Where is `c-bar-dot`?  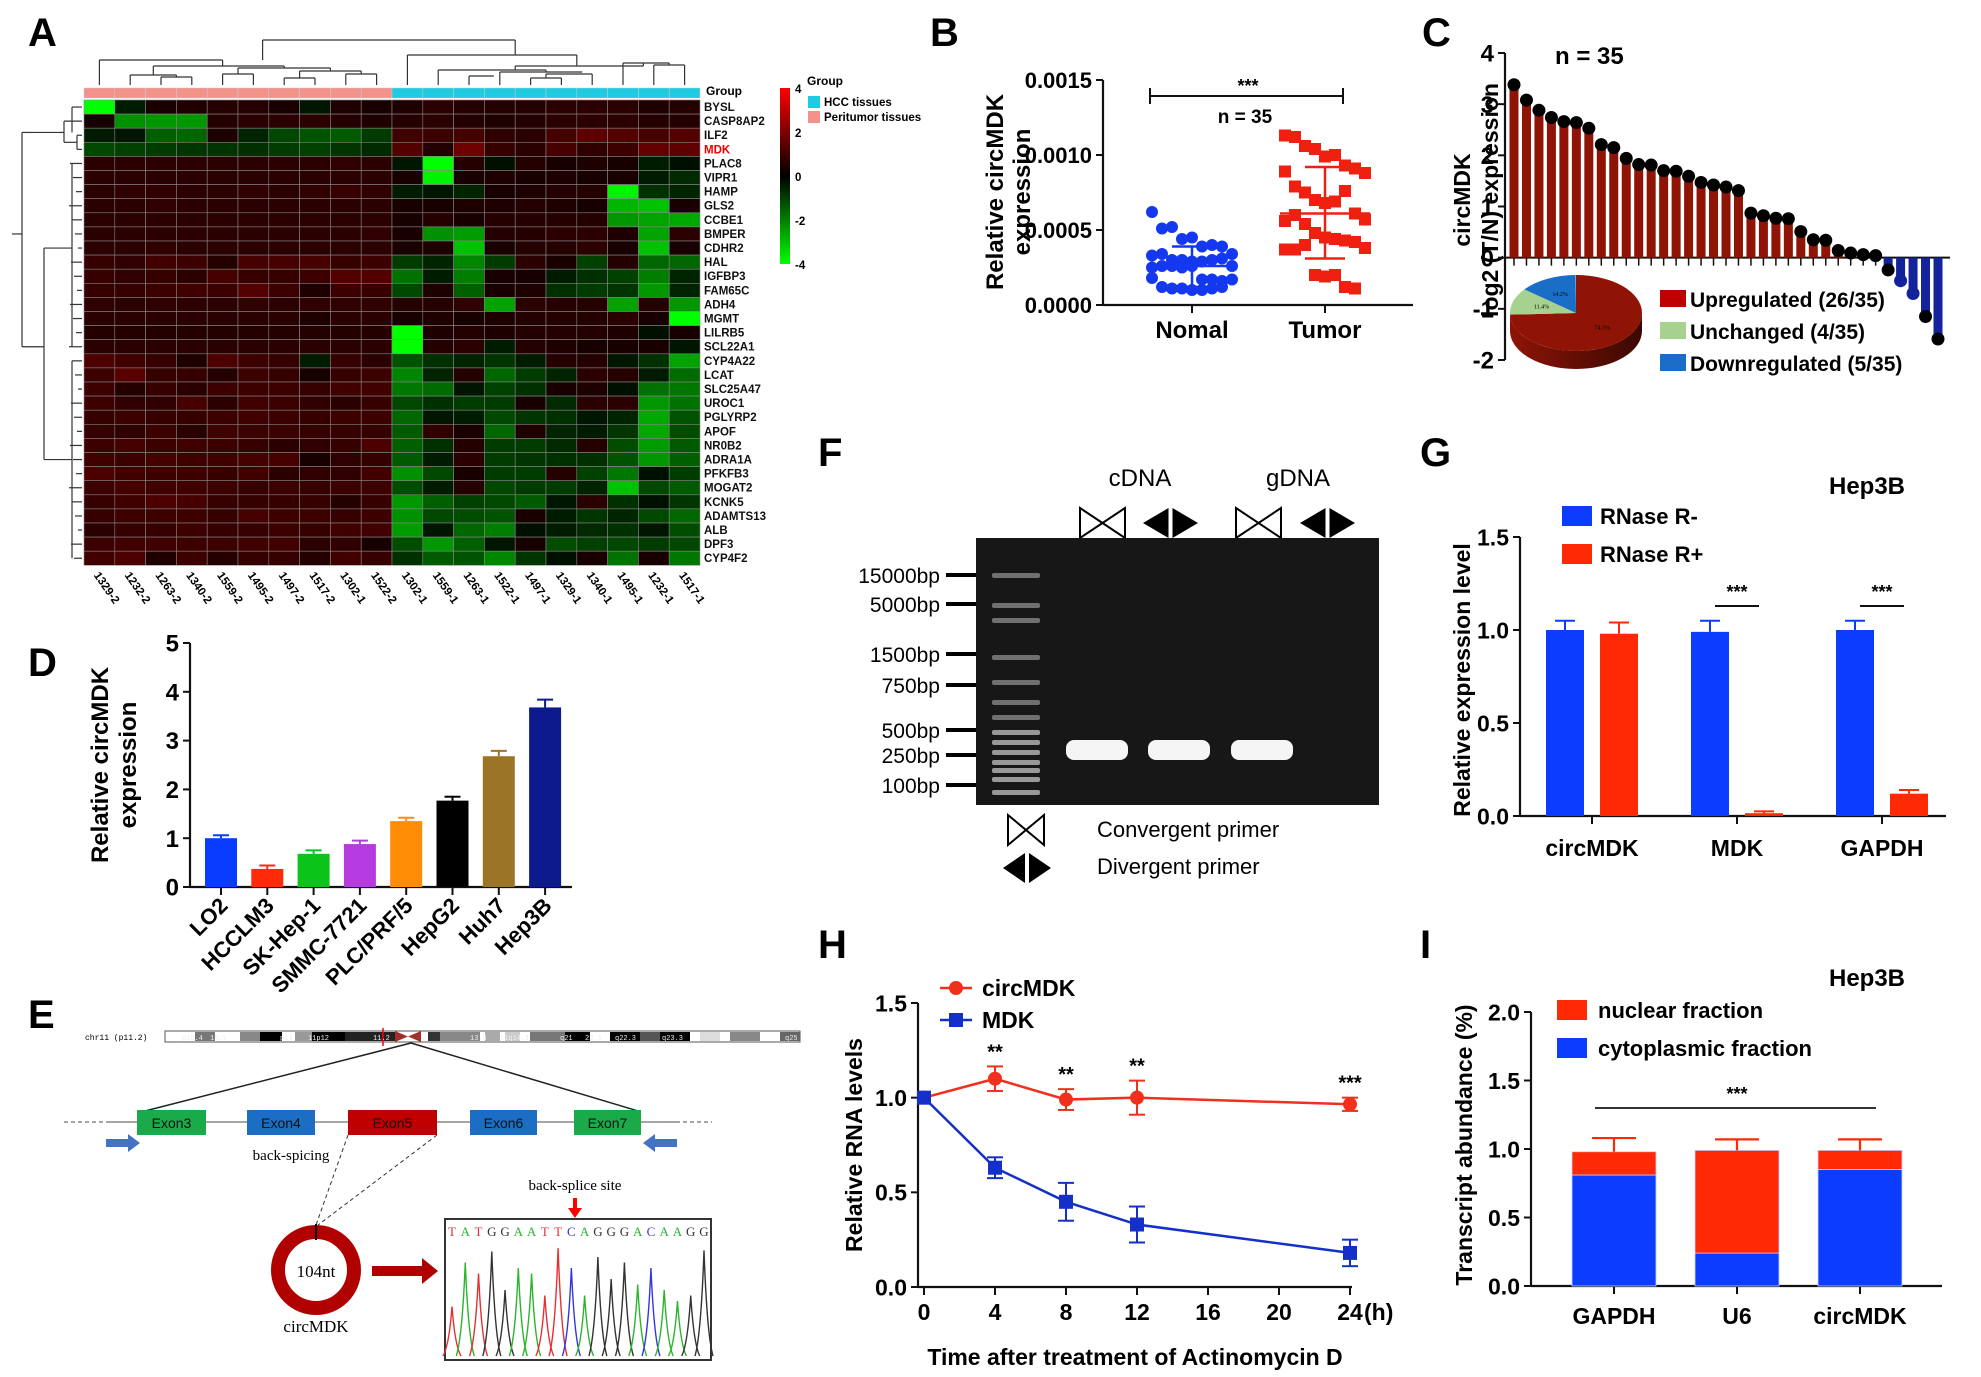
c-bar-dot is located at coordinates (1788, 219).